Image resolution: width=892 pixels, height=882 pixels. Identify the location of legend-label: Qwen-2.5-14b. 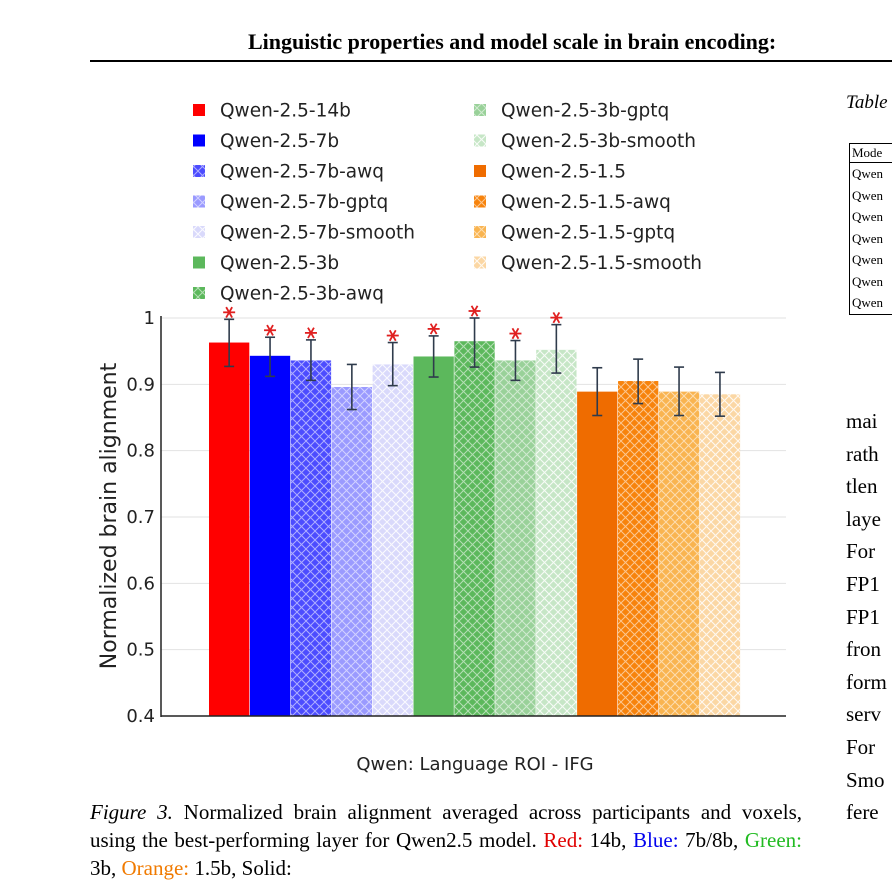
(285, 111).